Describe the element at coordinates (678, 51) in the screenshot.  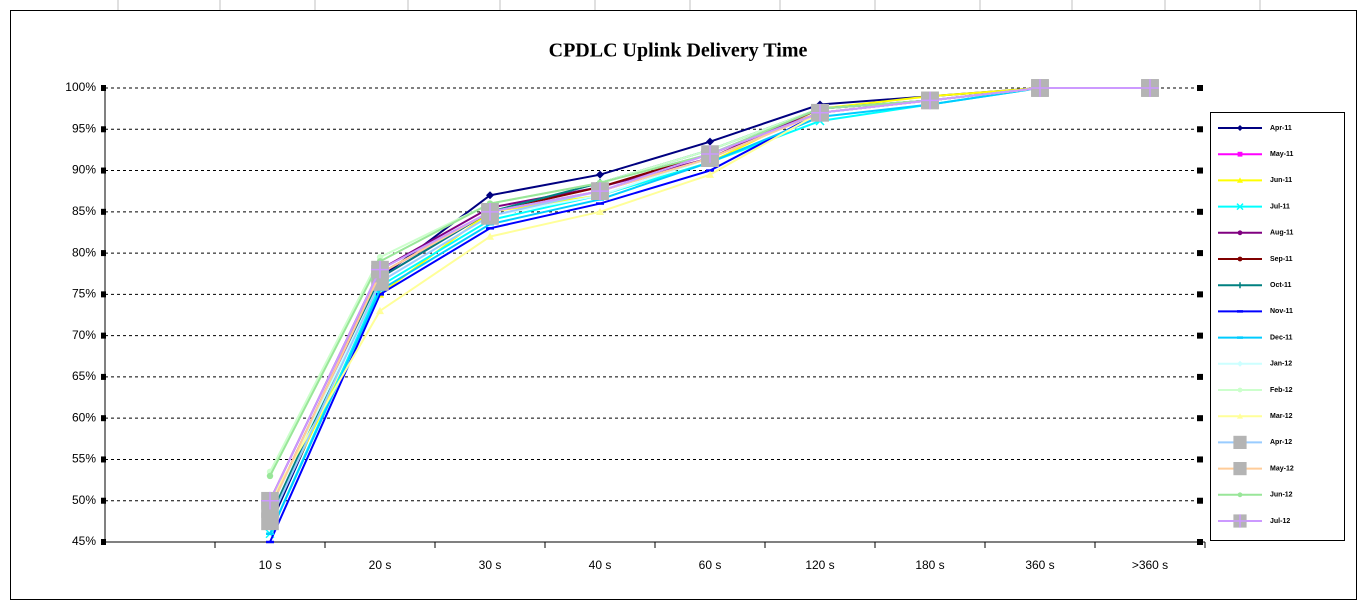
I see `chart-title: CPDLC Uplink Delivery Time` at that location.